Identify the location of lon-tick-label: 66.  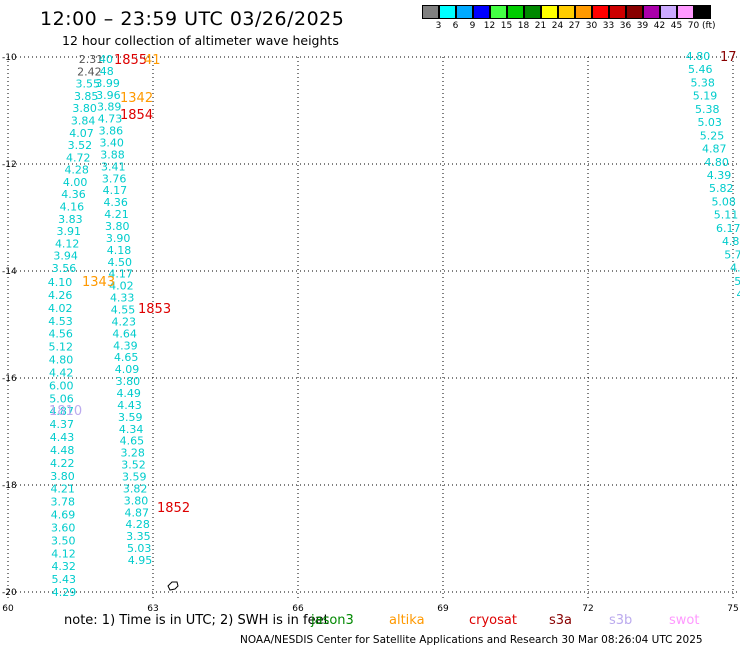
(298, 608).